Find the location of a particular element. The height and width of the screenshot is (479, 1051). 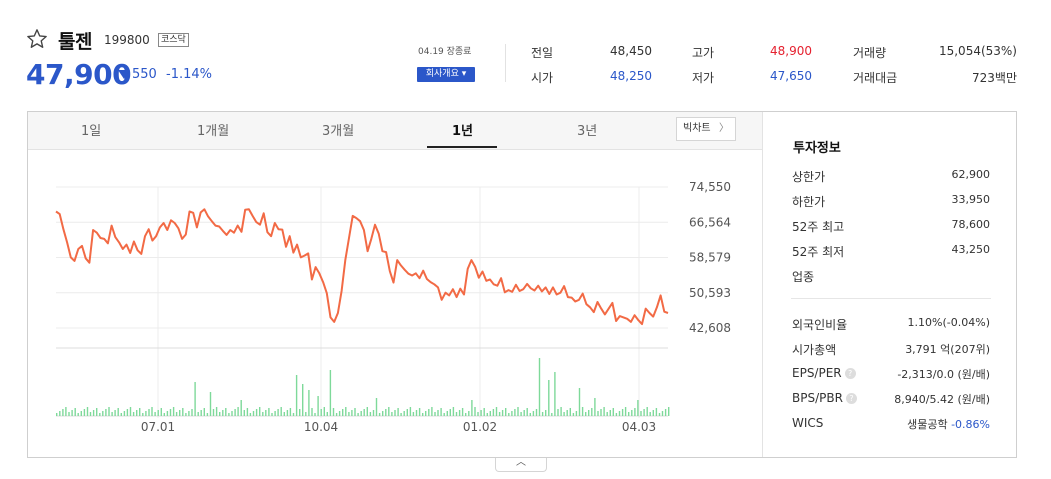

low-value: 47,650 is located at coordinates (791, 76).